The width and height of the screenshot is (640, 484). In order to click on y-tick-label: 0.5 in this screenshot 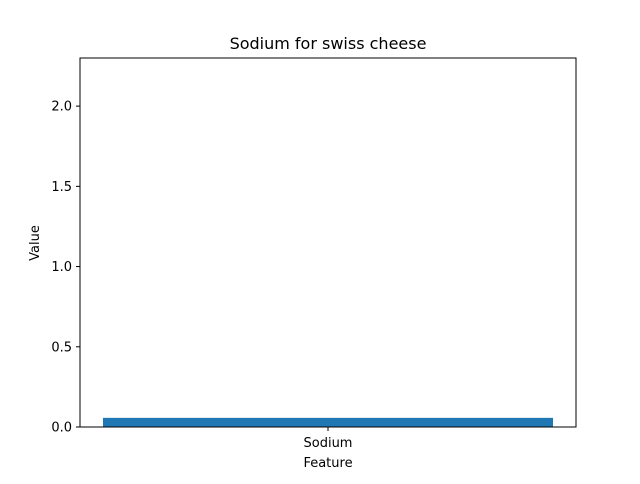, I will do `click(61, 347)`.